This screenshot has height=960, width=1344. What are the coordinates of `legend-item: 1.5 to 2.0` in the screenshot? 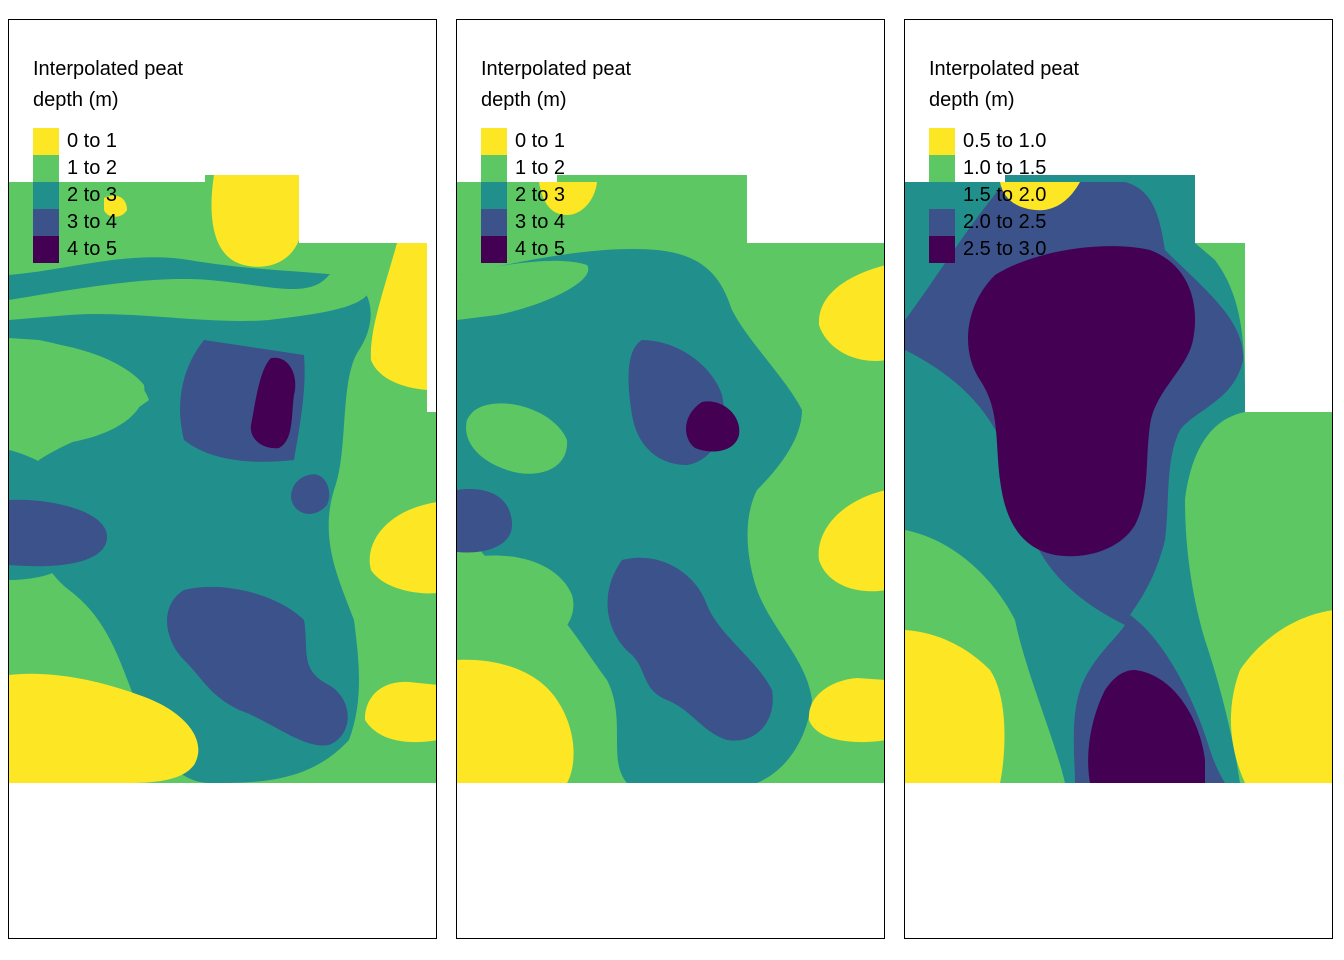 It's located at (1024, 195).